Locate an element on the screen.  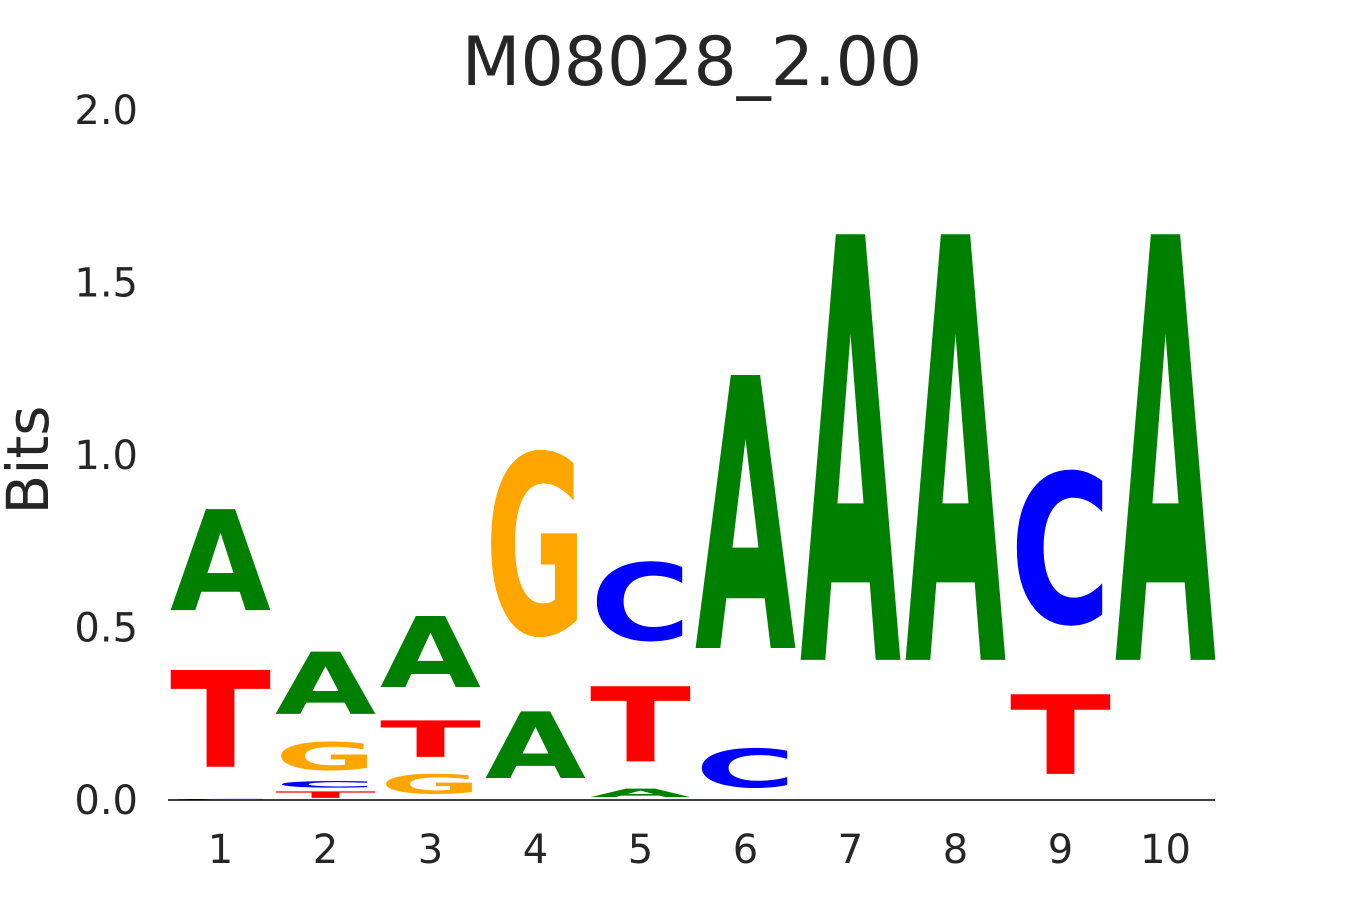
x-tick-label: 1 is located at coordinates (220, 850).